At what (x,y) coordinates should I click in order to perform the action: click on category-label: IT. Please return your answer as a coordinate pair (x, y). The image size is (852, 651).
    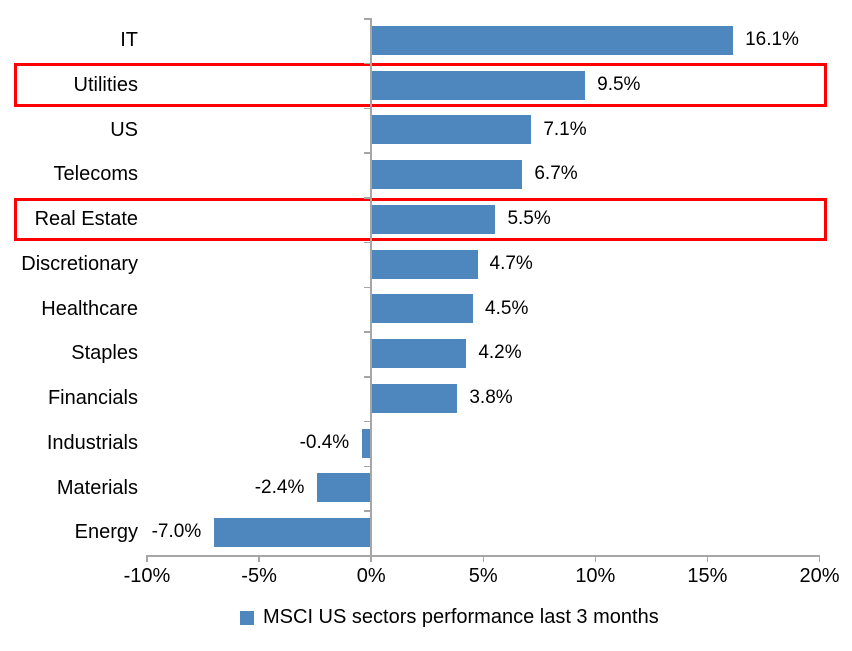
    Looking at the image, I should click on (129, 40).